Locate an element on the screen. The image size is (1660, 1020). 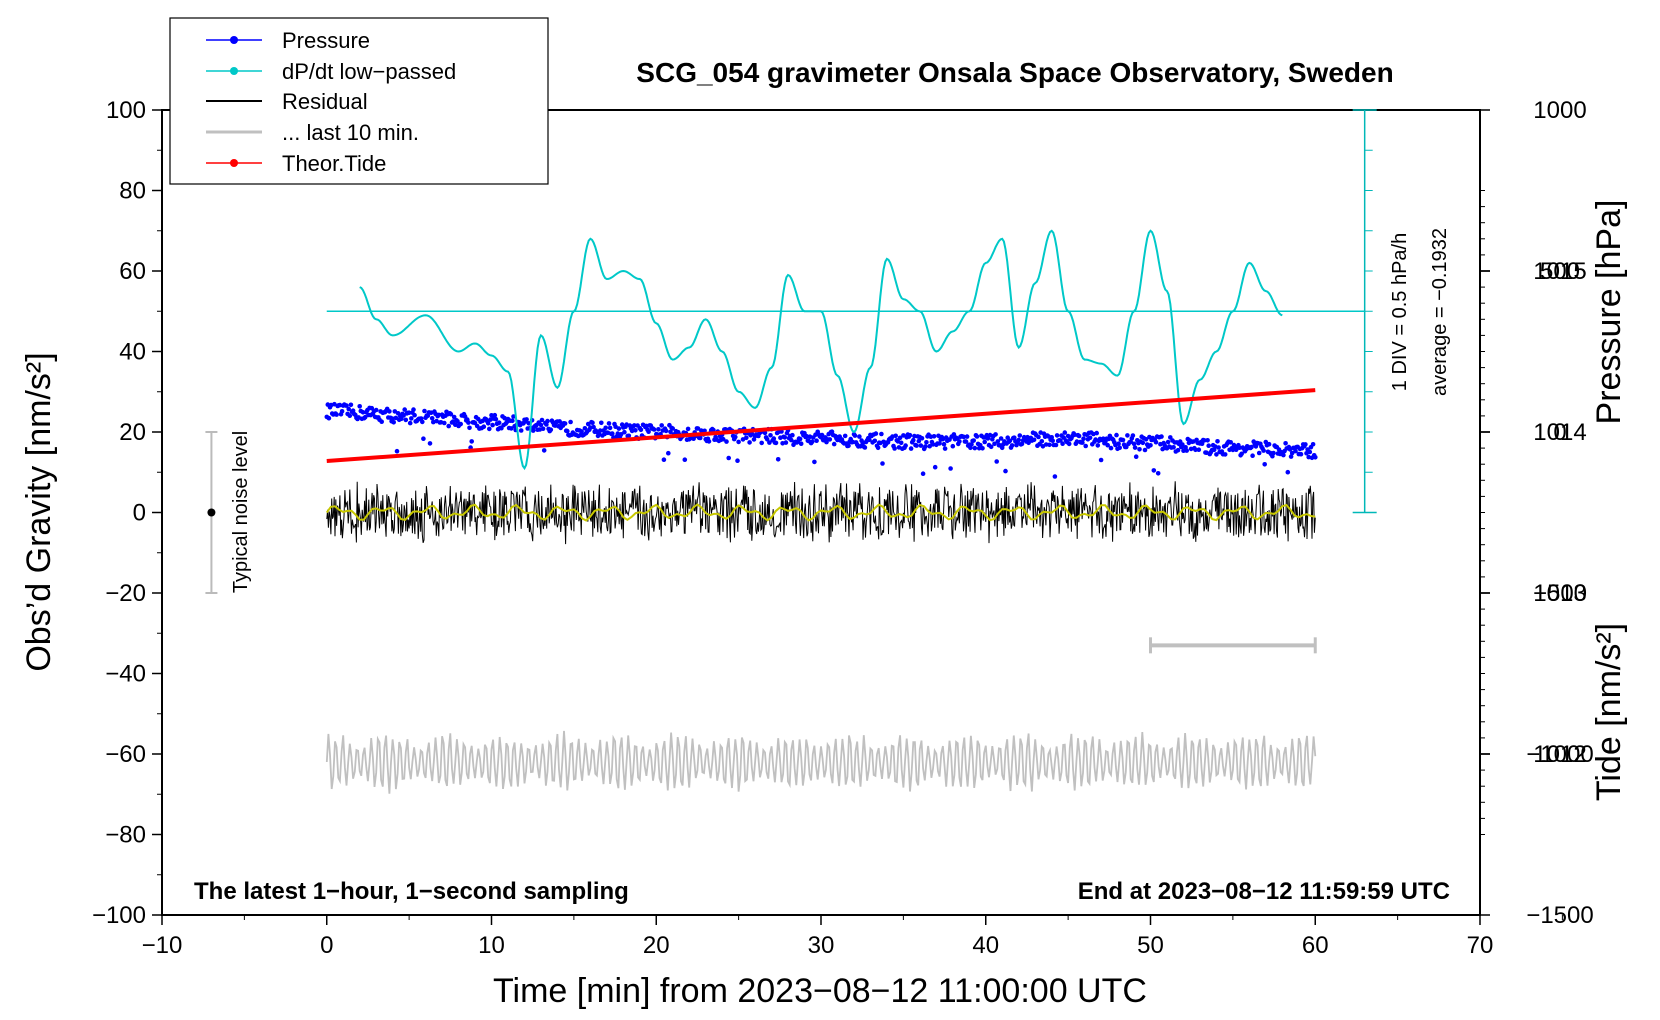
tide-tick-label: −500 is located at coordinates (1560, 593).